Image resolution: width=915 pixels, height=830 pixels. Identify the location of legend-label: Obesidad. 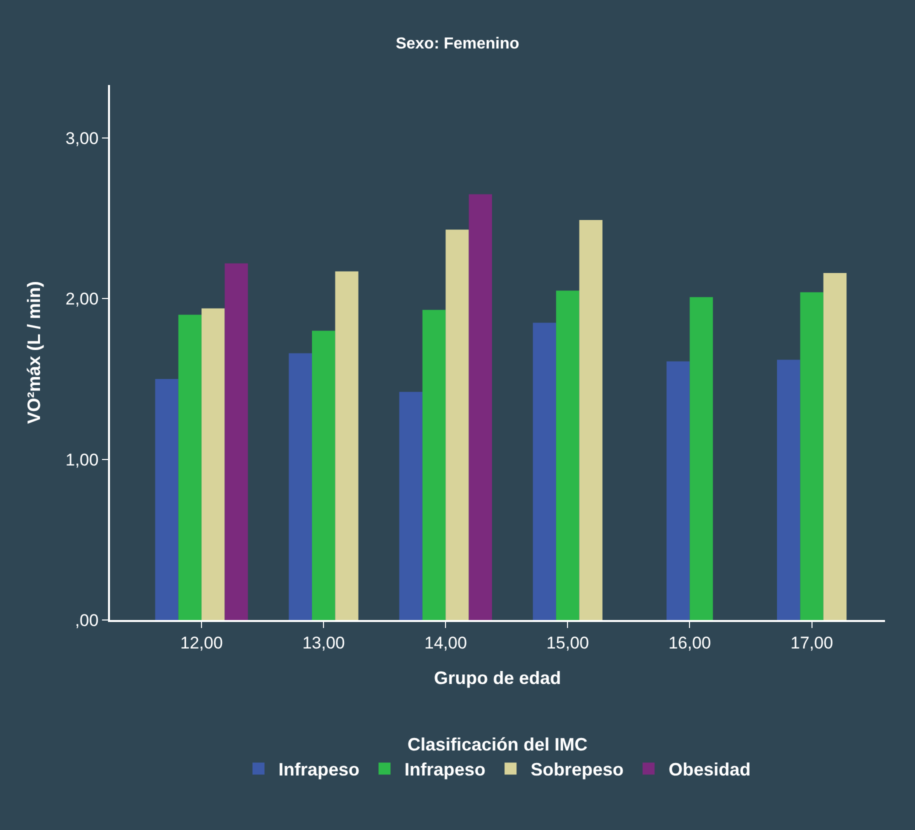
(709, 770).